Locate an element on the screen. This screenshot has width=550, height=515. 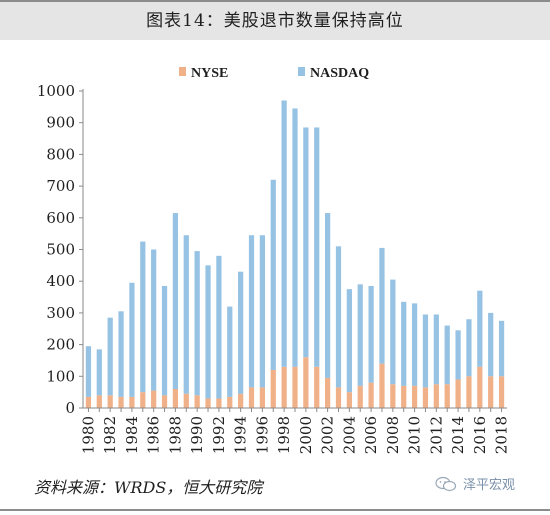
bar-nasdaq-2009 is located at coordinates (404, 343).